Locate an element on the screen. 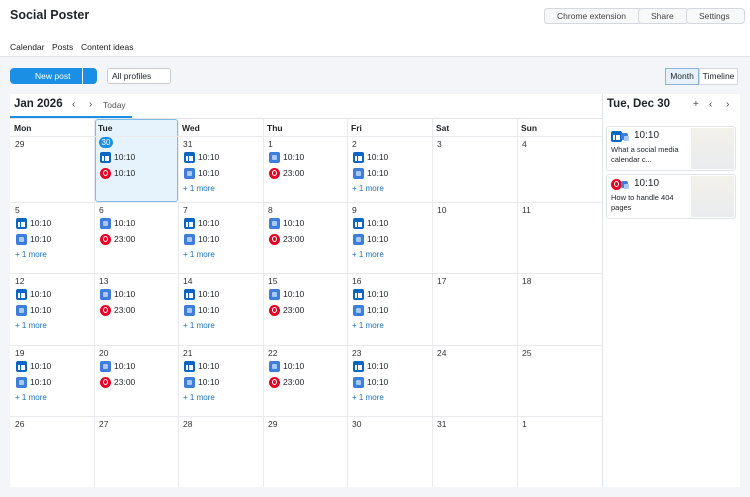  side-add: + is located at coordinates (696, 104).